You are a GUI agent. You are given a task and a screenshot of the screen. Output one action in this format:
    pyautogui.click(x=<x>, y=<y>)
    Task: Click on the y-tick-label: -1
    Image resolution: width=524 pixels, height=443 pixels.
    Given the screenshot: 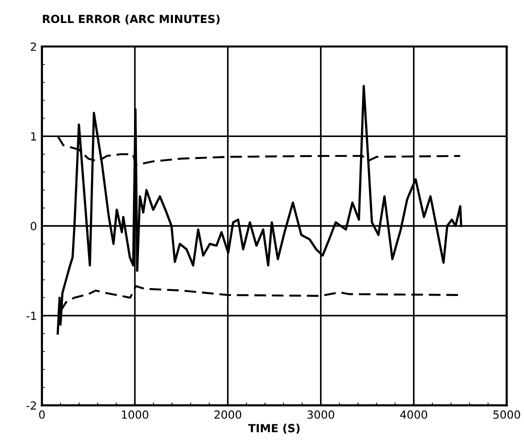 What is the action you would take?
    pyautogui.click(x=31, y=316)
    